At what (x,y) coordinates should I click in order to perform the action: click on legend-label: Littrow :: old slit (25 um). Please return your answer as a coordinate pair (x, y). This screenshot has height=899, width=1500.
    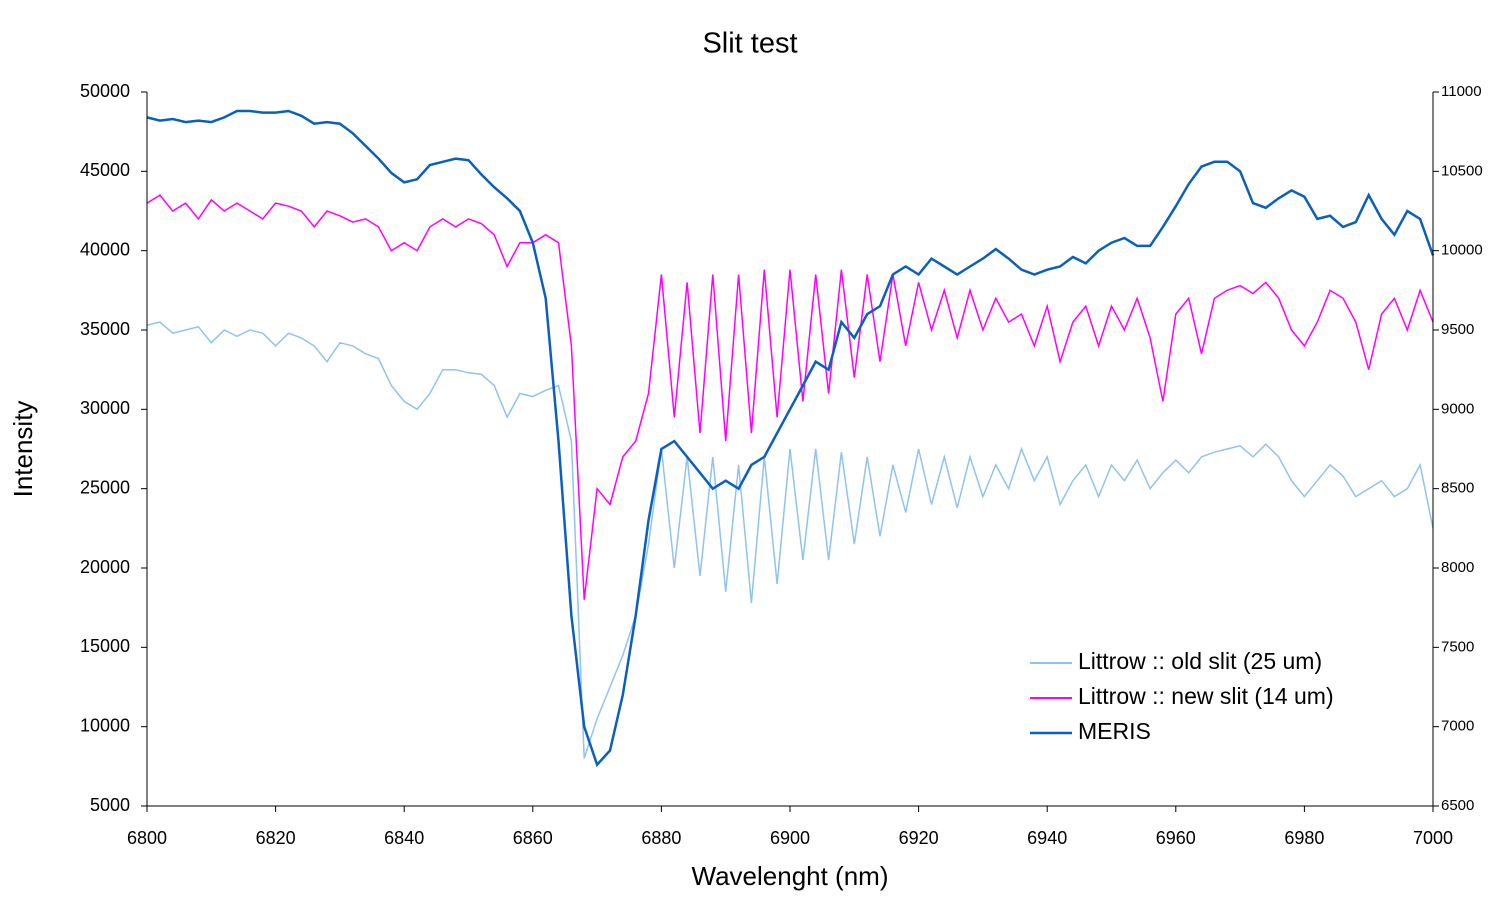
    Looking at the image, I should click on (1200, 661).